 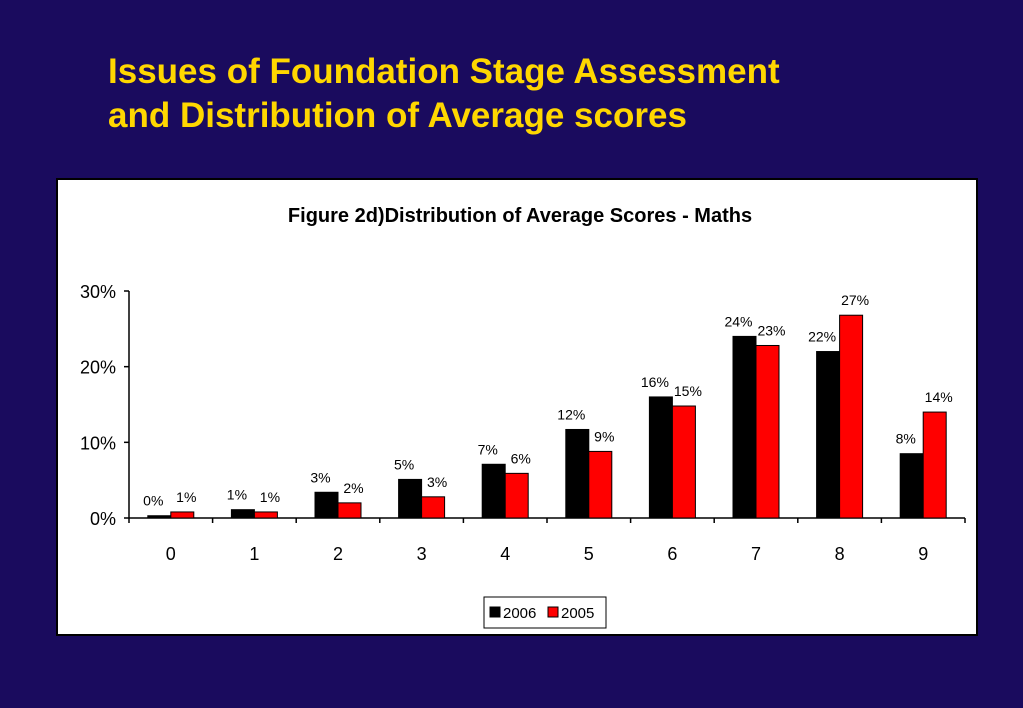 What do you see at coordinates (688, 391) in the screenshot?
I see `data-label-2005-6: 15%` at bounding box center [688, 391].